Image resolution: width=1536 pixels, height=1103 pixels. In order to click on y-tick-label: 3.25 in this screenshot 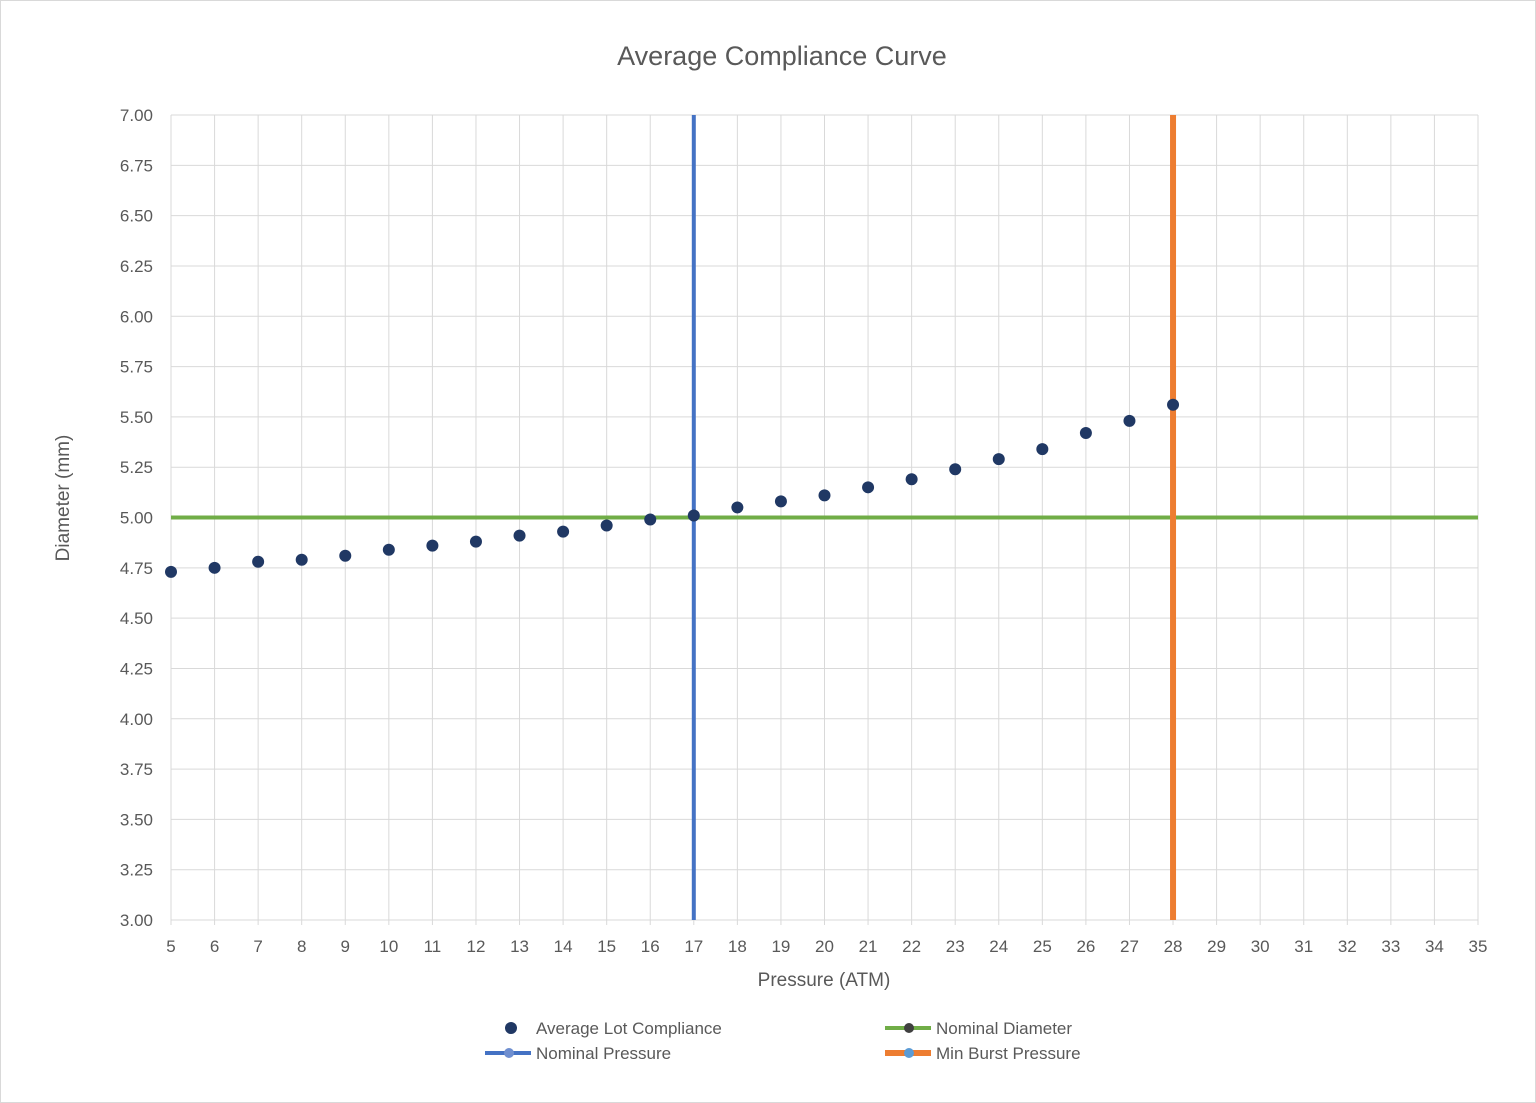, I will do `click(136, 870)`.